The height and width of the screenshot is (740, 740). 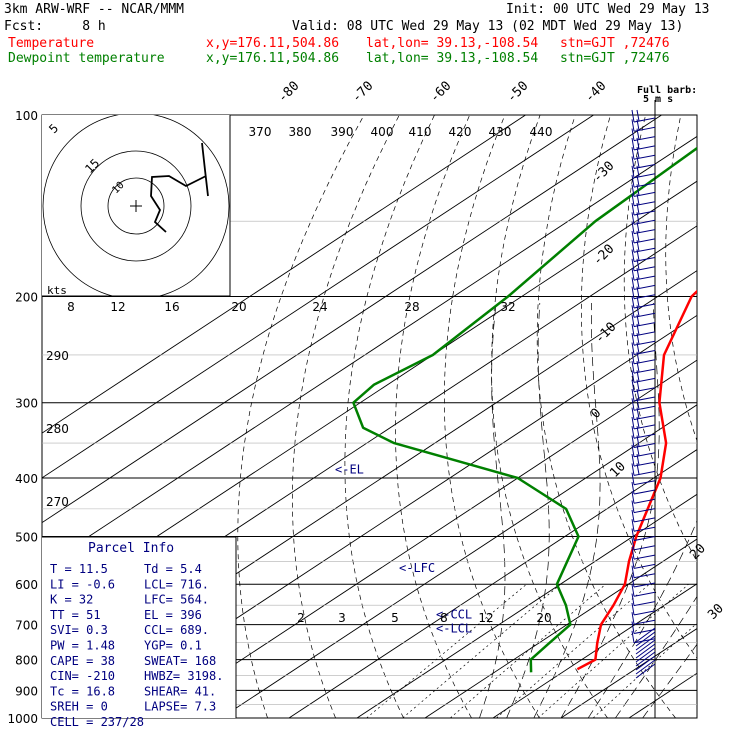 I want to click on forecast-hour: Fcst: 8 h, so click(x=55, y=26).